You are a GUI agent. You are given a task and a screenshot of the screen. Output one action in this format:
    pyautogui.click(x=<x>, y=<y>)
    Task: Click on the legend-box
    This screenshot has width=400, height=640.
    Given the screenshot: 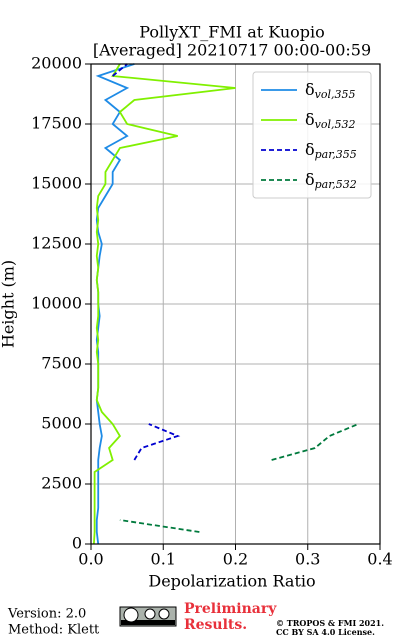 What is the action you would take?
    pyautogui.click(x=312, y=135)
    